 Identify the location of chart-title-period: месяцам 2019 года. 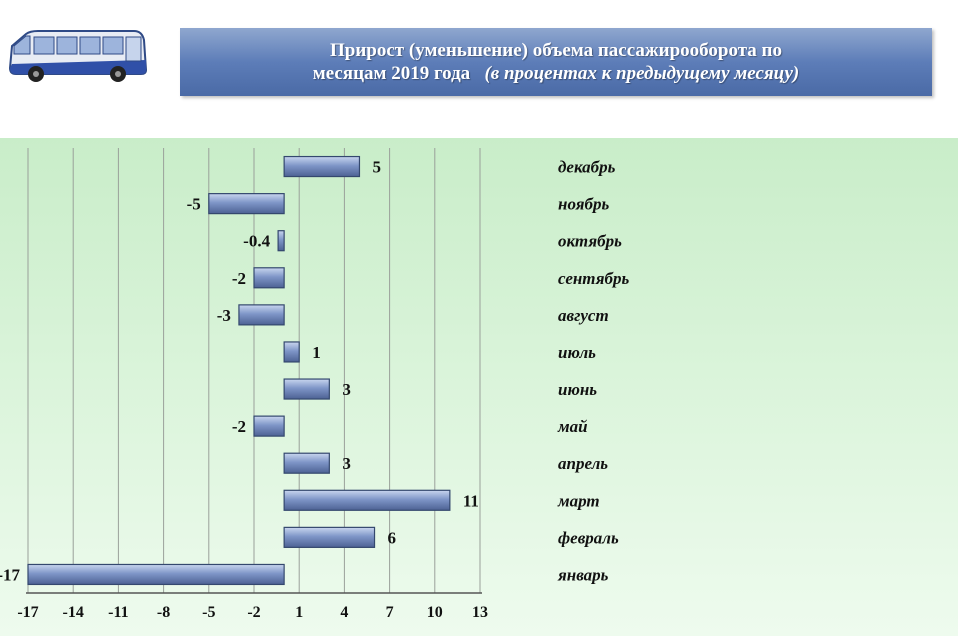
(391, 73).